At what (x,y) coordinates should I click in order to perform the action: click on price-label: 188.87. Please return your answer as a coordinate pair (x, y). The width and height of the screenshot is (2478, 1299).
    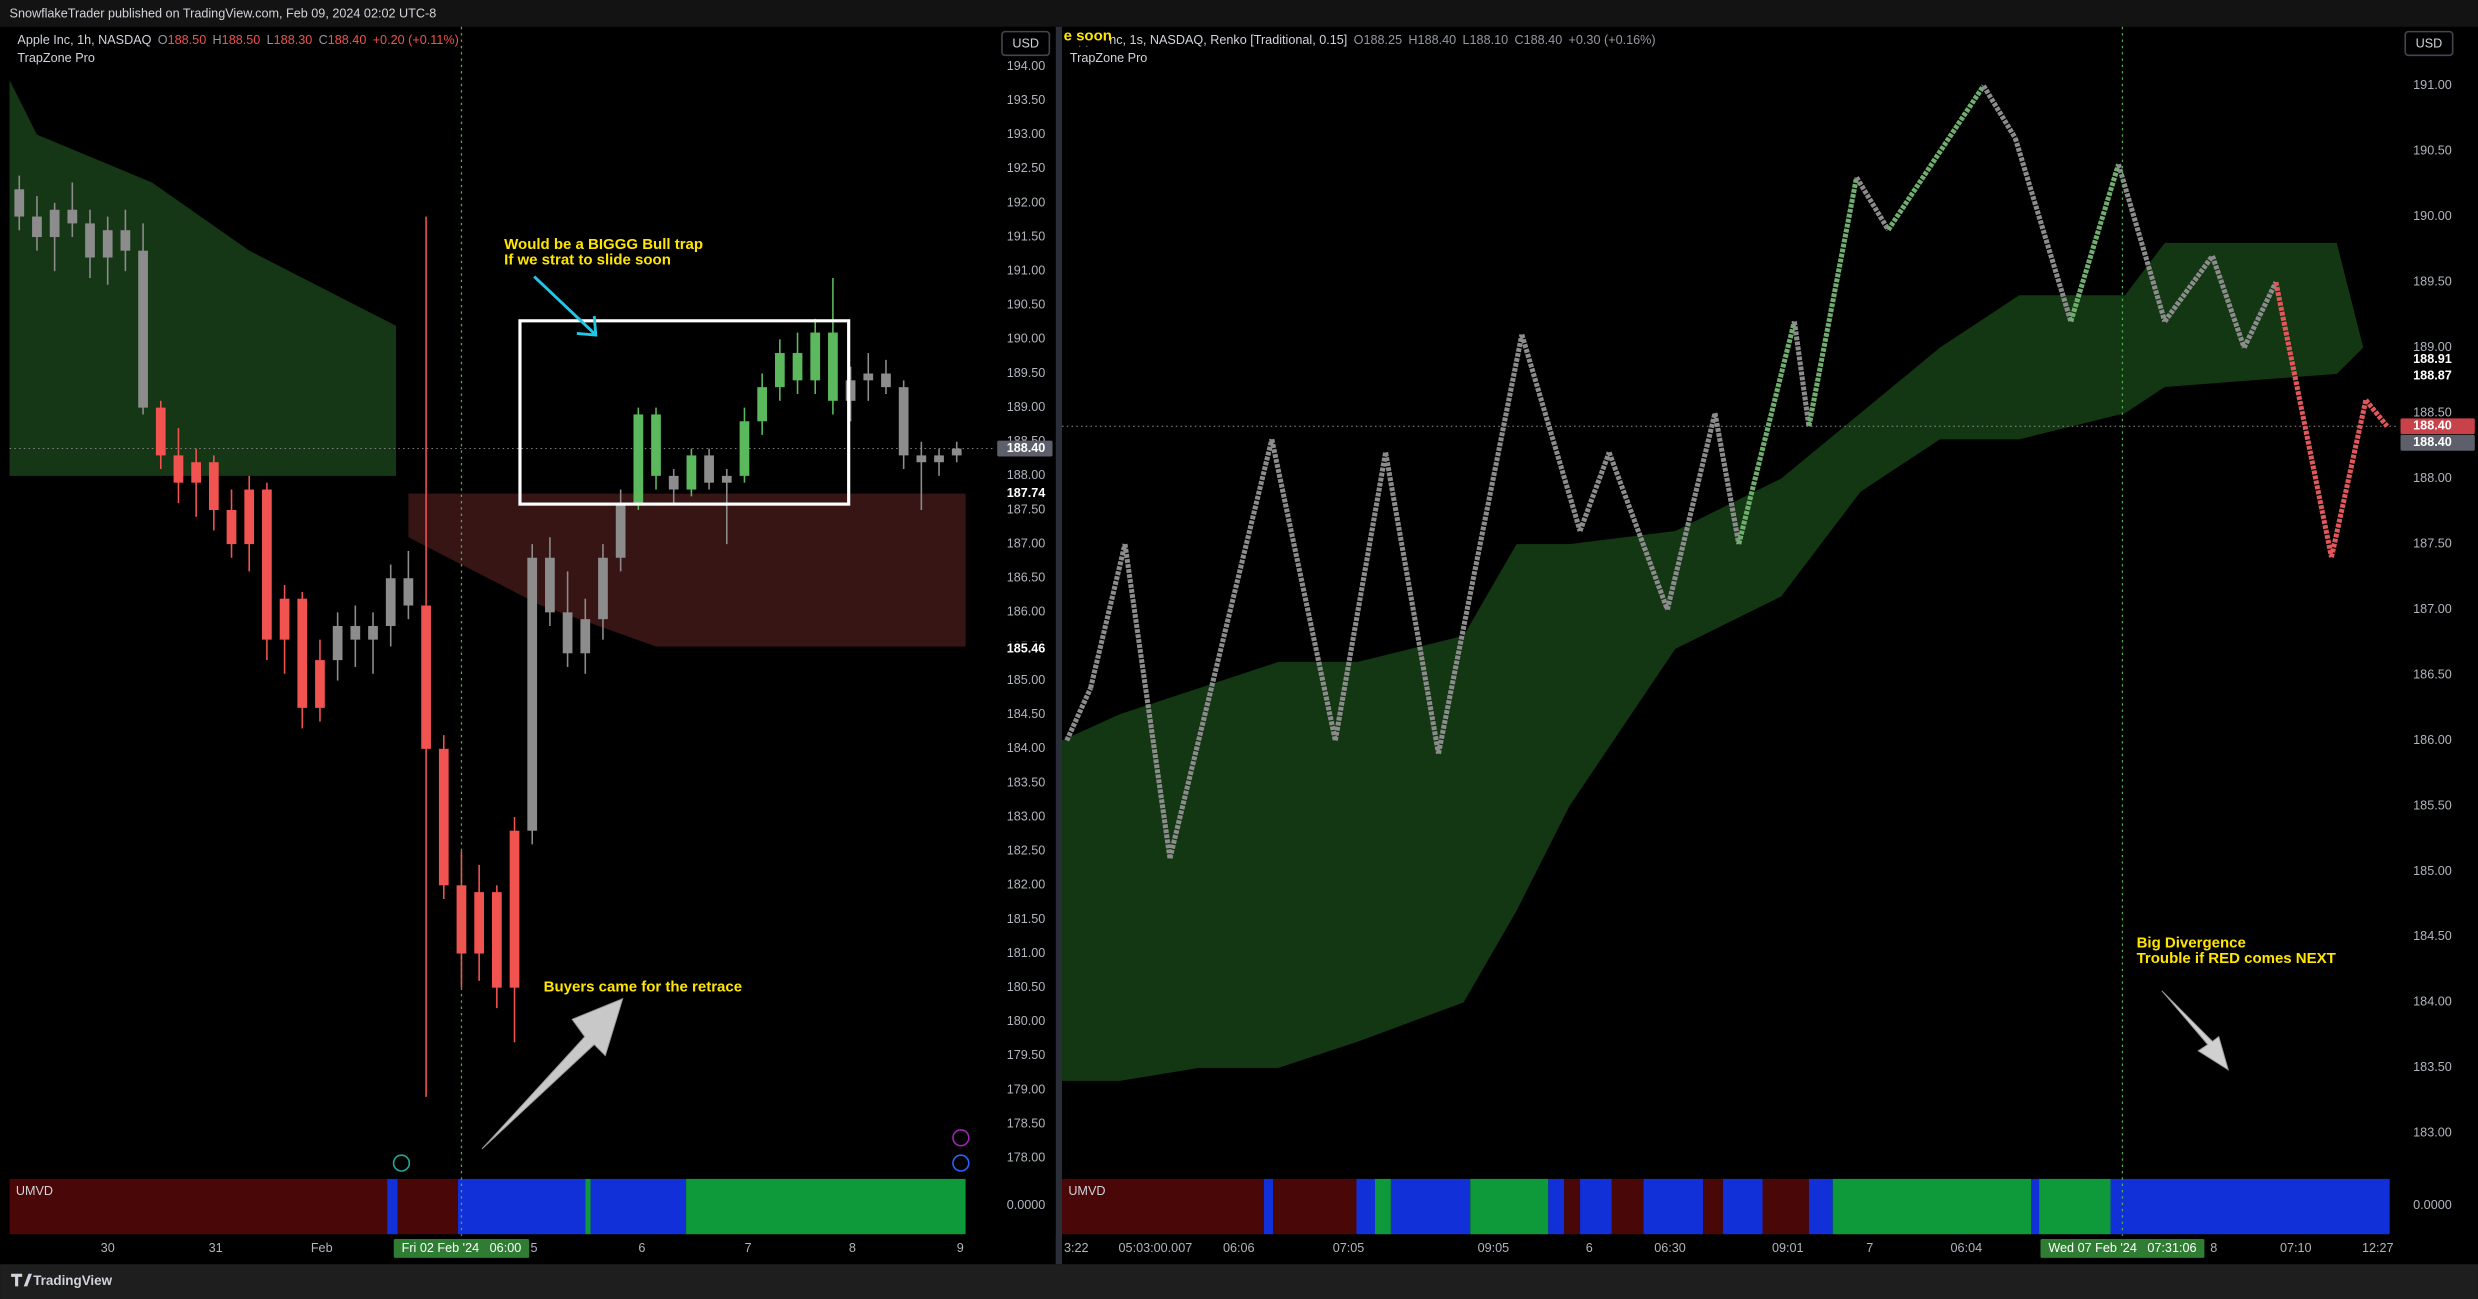
    Looking at the image, I should click on (2432, 375).